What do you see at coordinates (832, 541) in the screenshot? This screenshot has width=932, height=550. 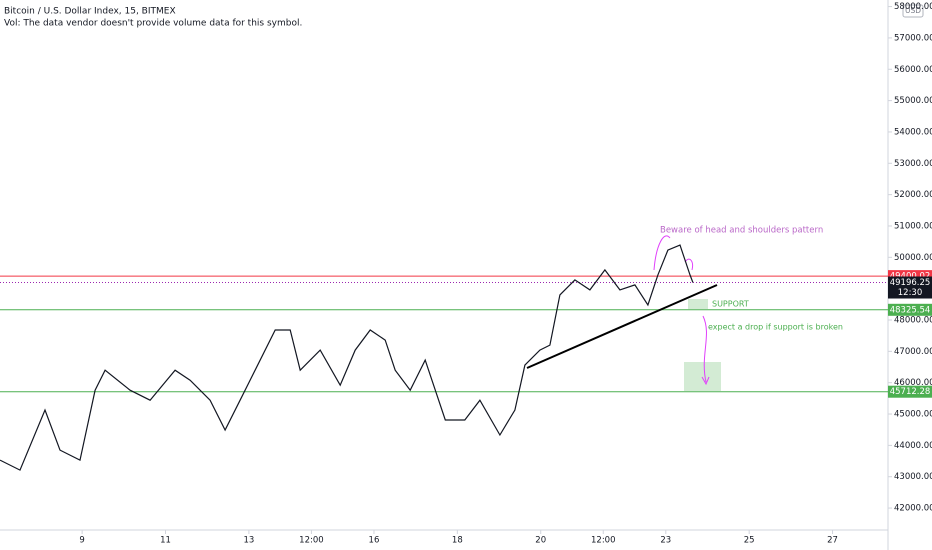 I see `x-tick-label: 27` at bounding box center [832, 541].